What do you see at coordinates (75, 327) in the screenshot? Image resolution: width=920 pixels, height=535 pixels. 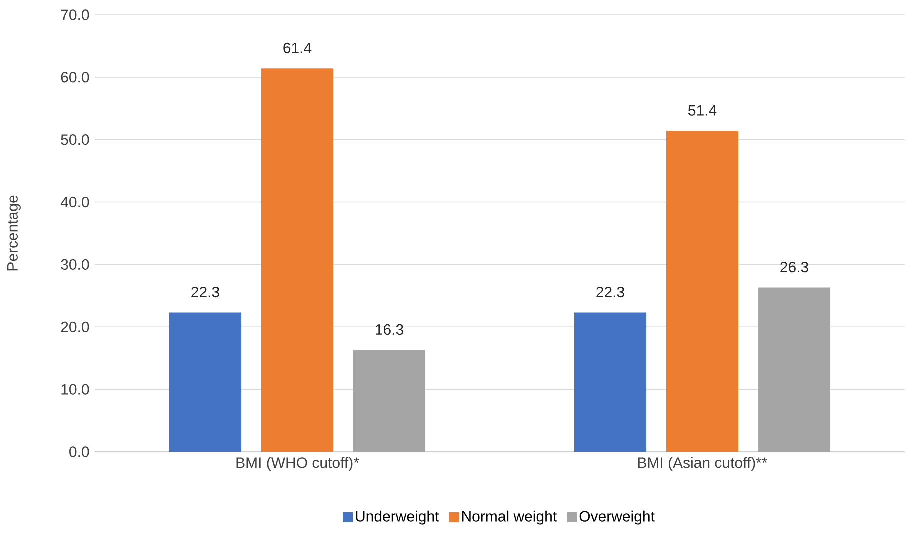 I see `y-tick-label: 20.0` at bounding box center [75, 327].